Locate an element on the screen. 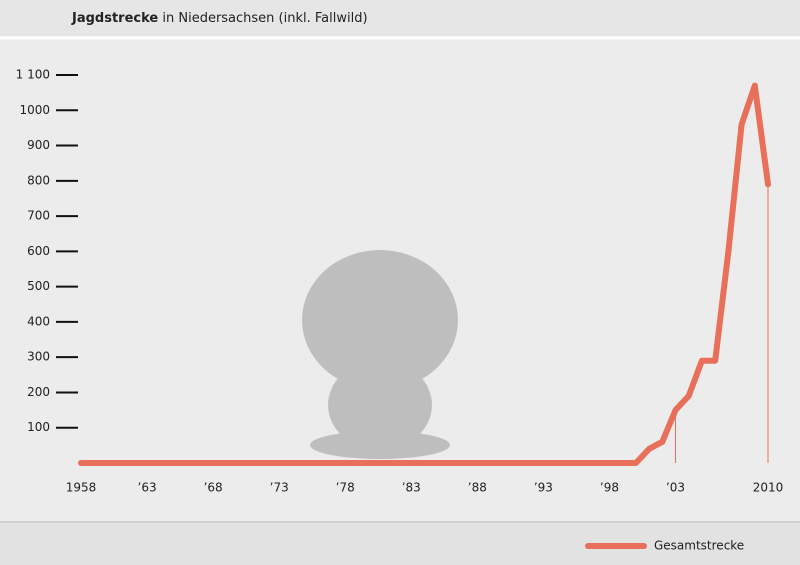 The image size is (800, 565). x-tick-label: ’83 is located at coordinates (411, 488).